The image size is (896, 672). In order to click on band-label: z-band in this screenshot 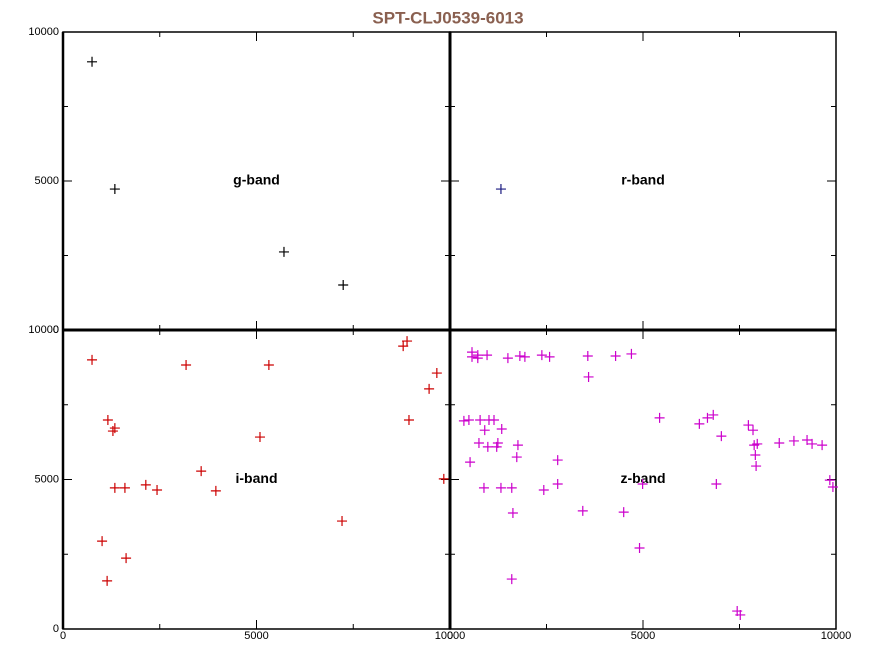, I will do `click(642, 478)`.